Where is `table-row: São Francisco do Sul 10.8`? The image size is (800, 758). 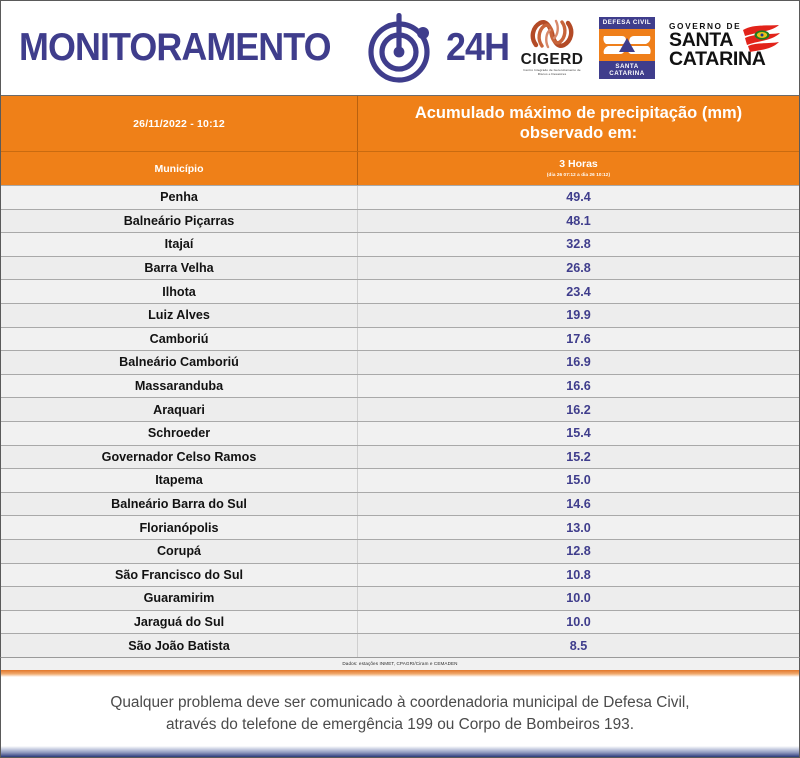
table-row: São Francisco do Sul 10.8 is located at coordinates (400, 574).